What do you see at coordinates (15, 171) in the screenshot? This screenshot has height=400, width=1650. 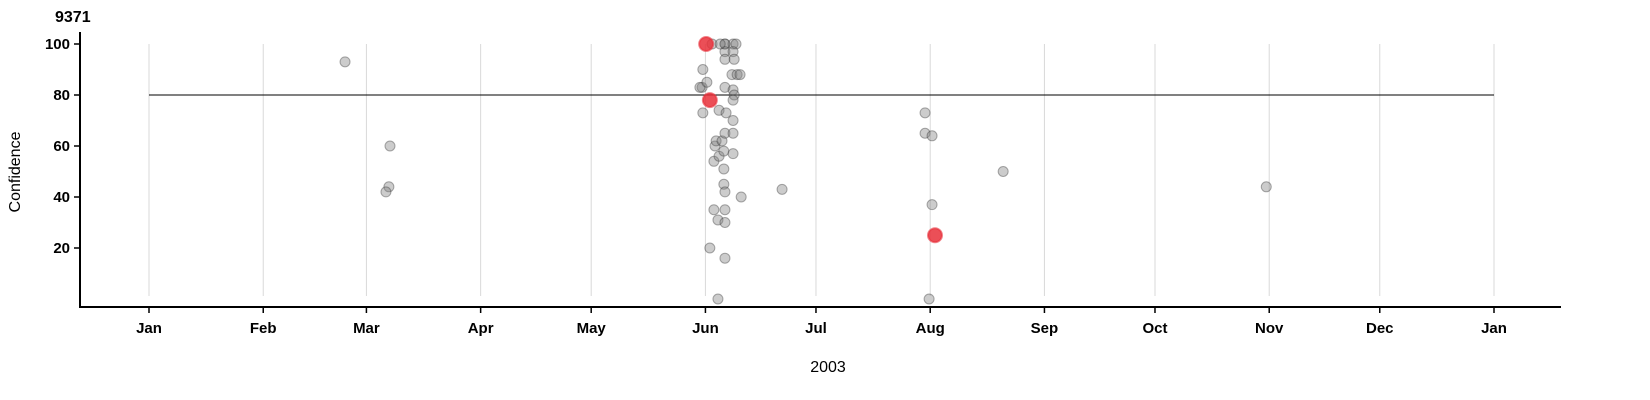 I see `y-axis-label: Confidence` at bounding box center [15, 171].